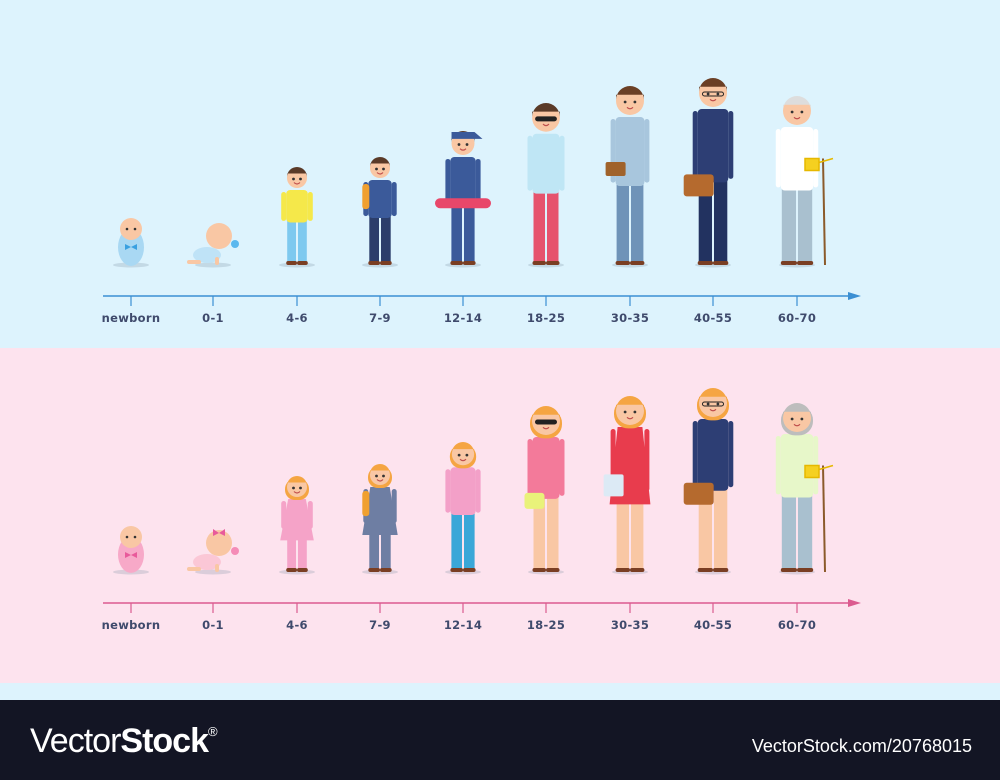  What do you see at coordinates (467, 135) in the screenshot?
I see `cap-icon` at bounding box center [467, 135].